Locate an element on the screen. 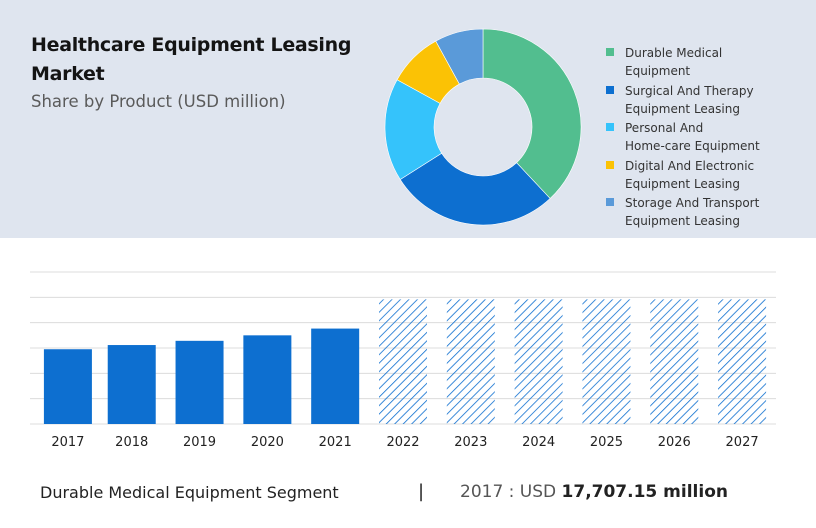  bar-forecast-2026 is located at coordinates (674, 361).